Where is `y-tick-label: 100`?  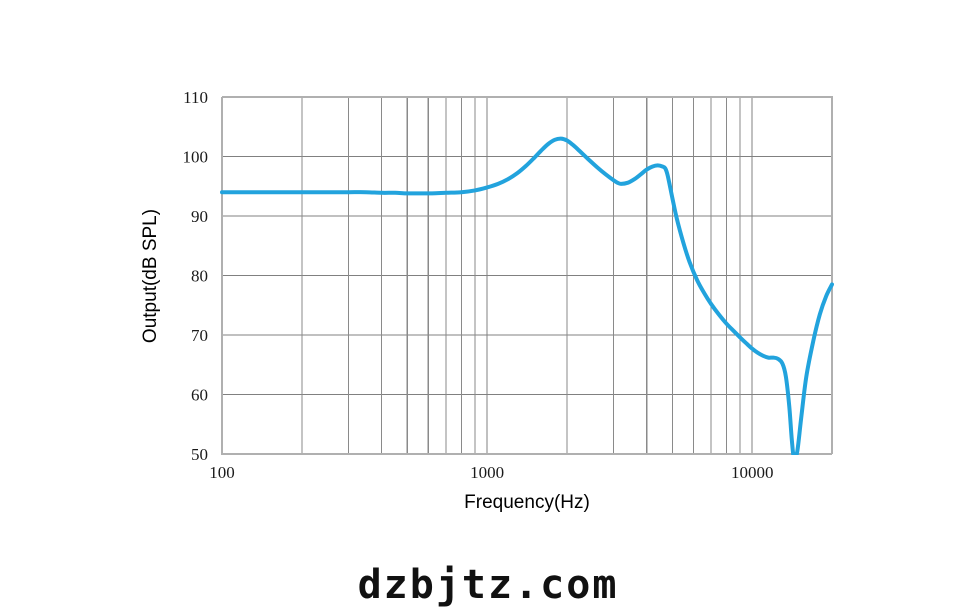
y-tick-label: 100 is located at coordinates (196, 157).